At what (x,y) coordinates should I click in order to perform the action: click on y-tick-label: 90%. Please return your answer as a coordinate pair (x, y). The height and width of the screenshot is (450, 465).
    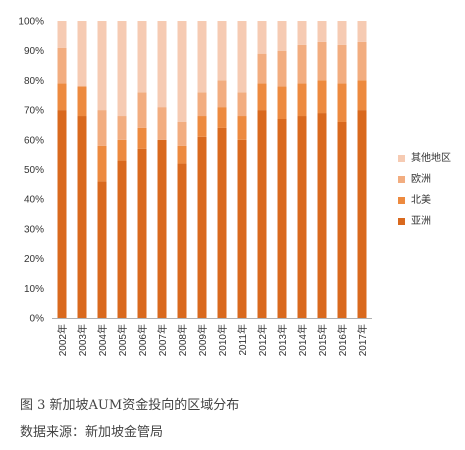
    Looking at the image, I should click on (34, 51).